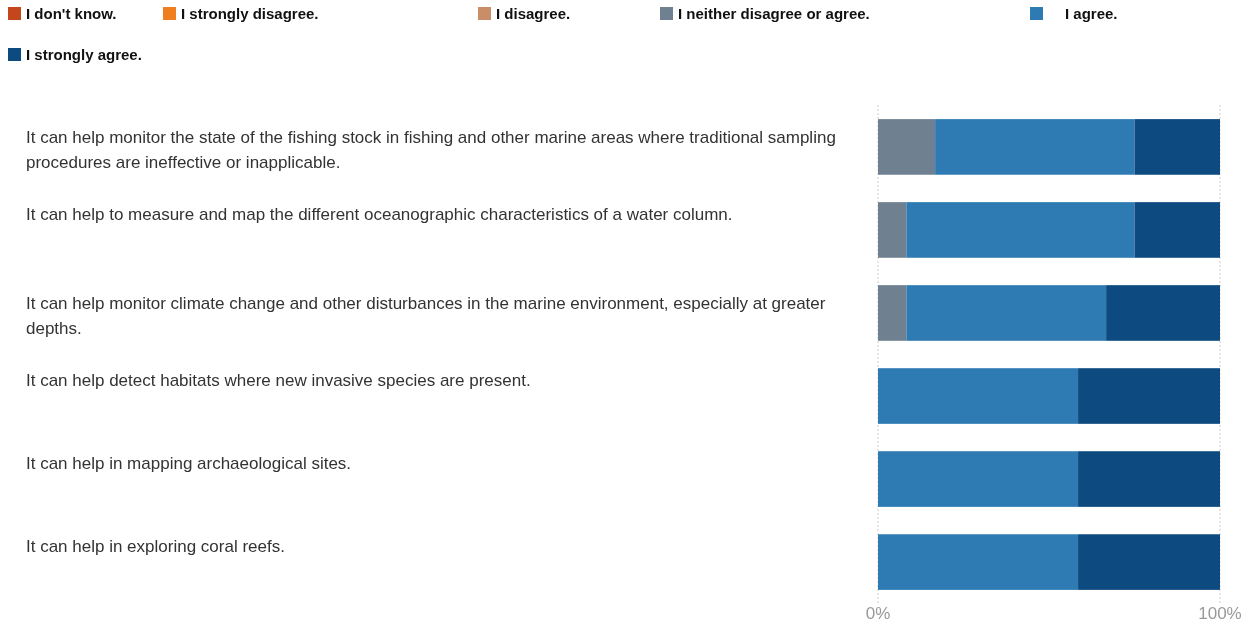 The width and height of the screenshot is (1254, 623). I want to click on legend-label: I strongly agree., so click(84, 54).